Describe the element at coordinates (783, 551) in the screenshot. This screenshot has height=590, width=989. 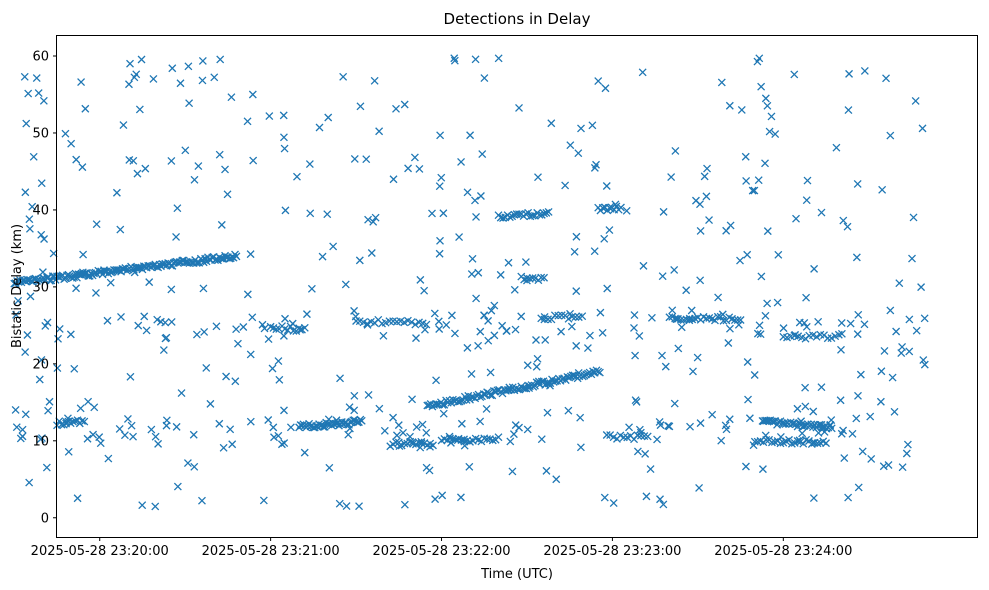
I see `x-tick-label: 2025-05-28 23:24:00` at that location.